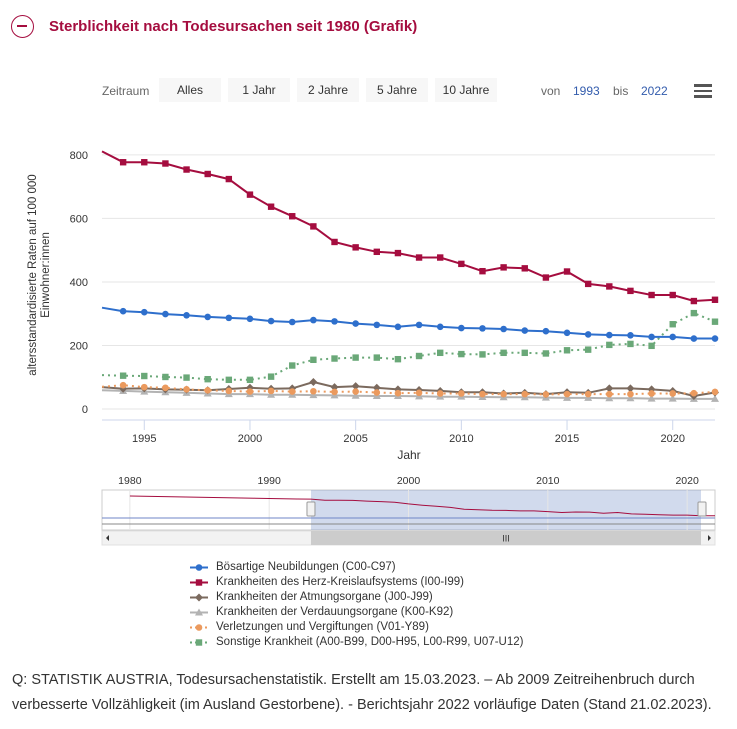 The image size is (737, 729). I want to click on legend-item: Bösartige Neubildungen (C00-C97), so click(356, 567).